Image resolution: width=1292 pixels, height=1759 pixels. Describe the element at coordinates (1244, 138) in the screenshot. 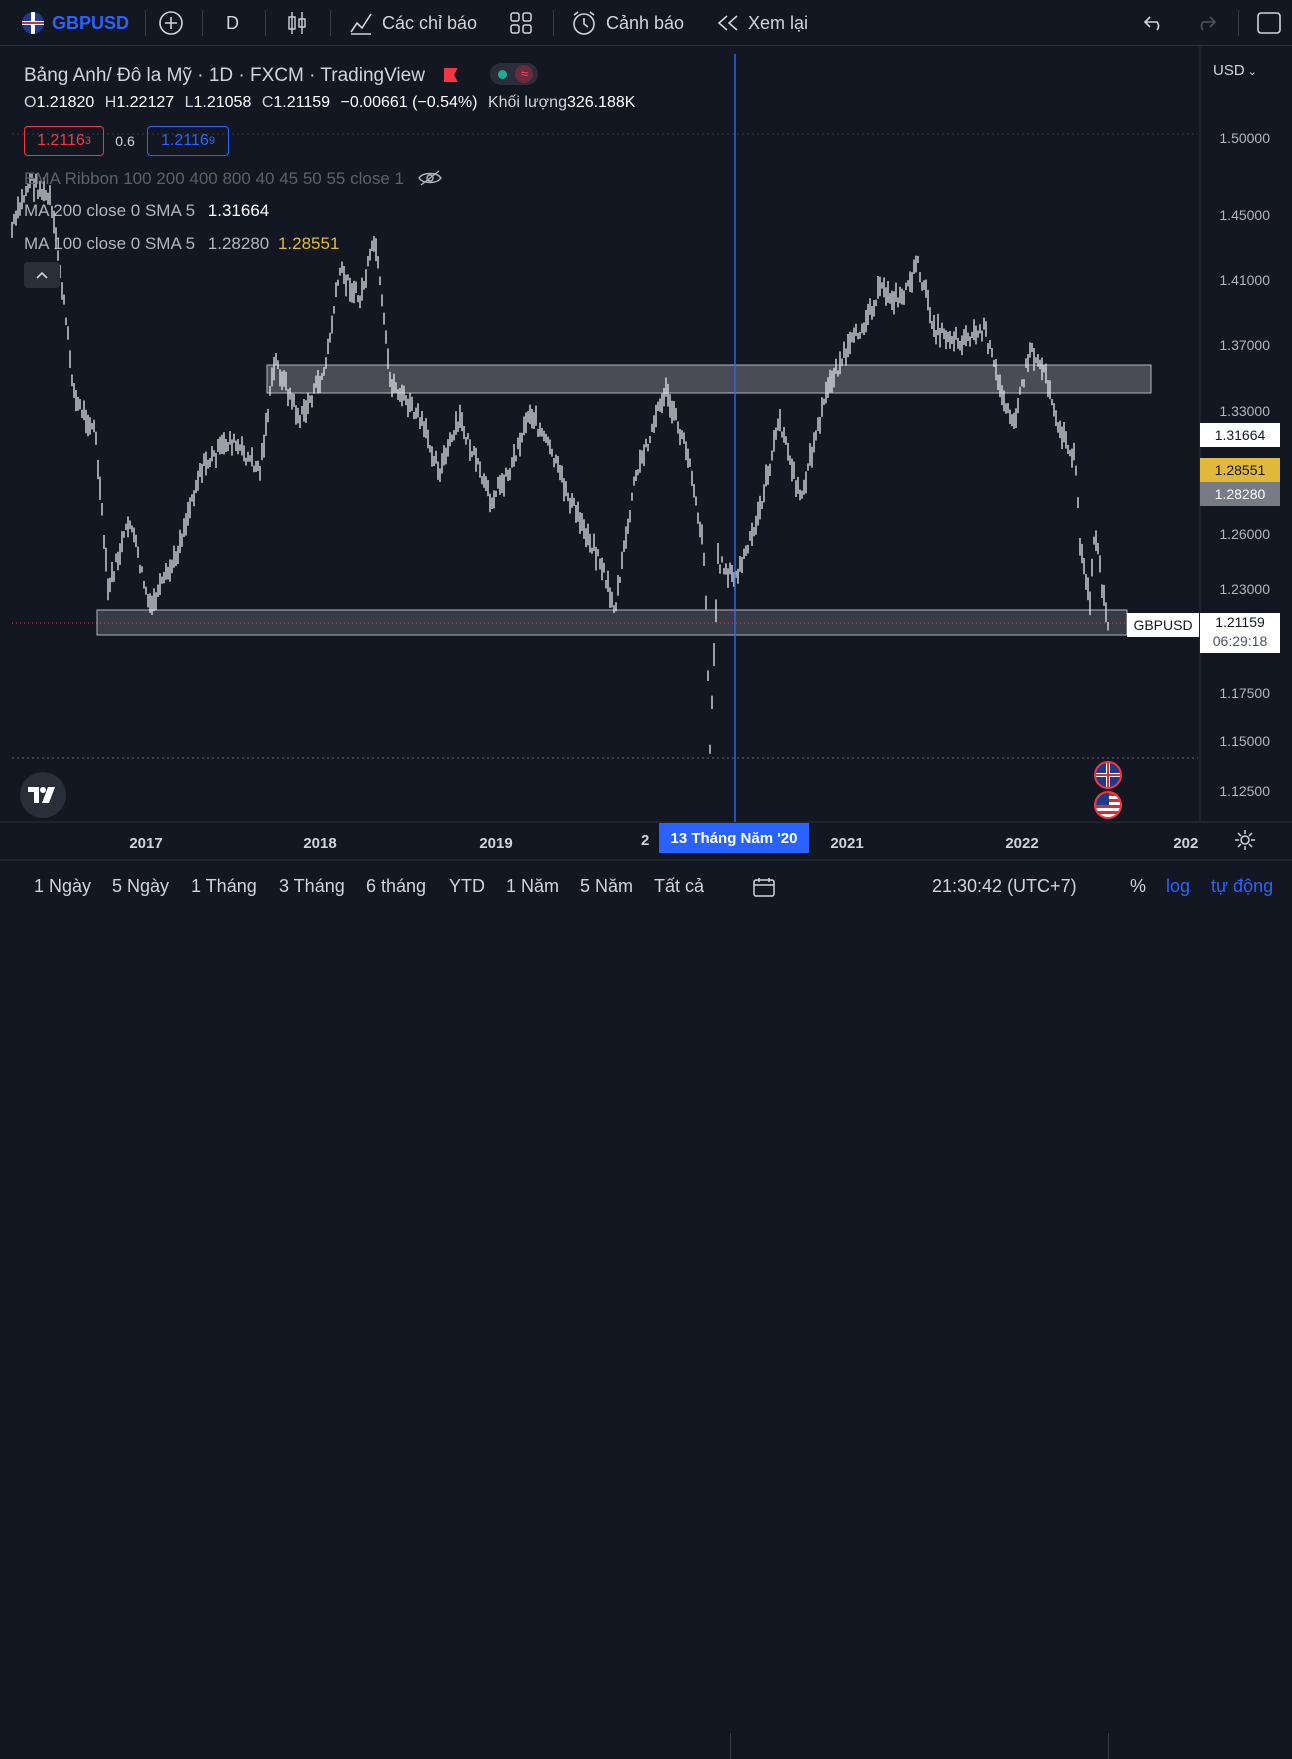

I see `price-tick-label: 1.50000` at that location.